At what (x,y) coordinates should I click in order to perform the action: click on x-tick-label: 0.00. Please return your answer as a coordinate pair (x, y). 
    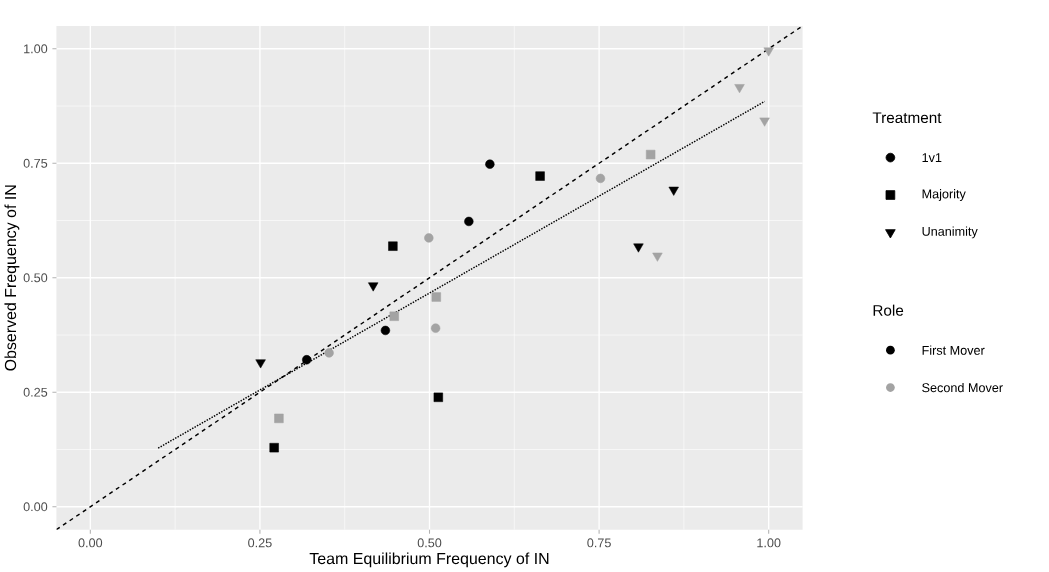
    Looking at the image, I should click on (90, 543).